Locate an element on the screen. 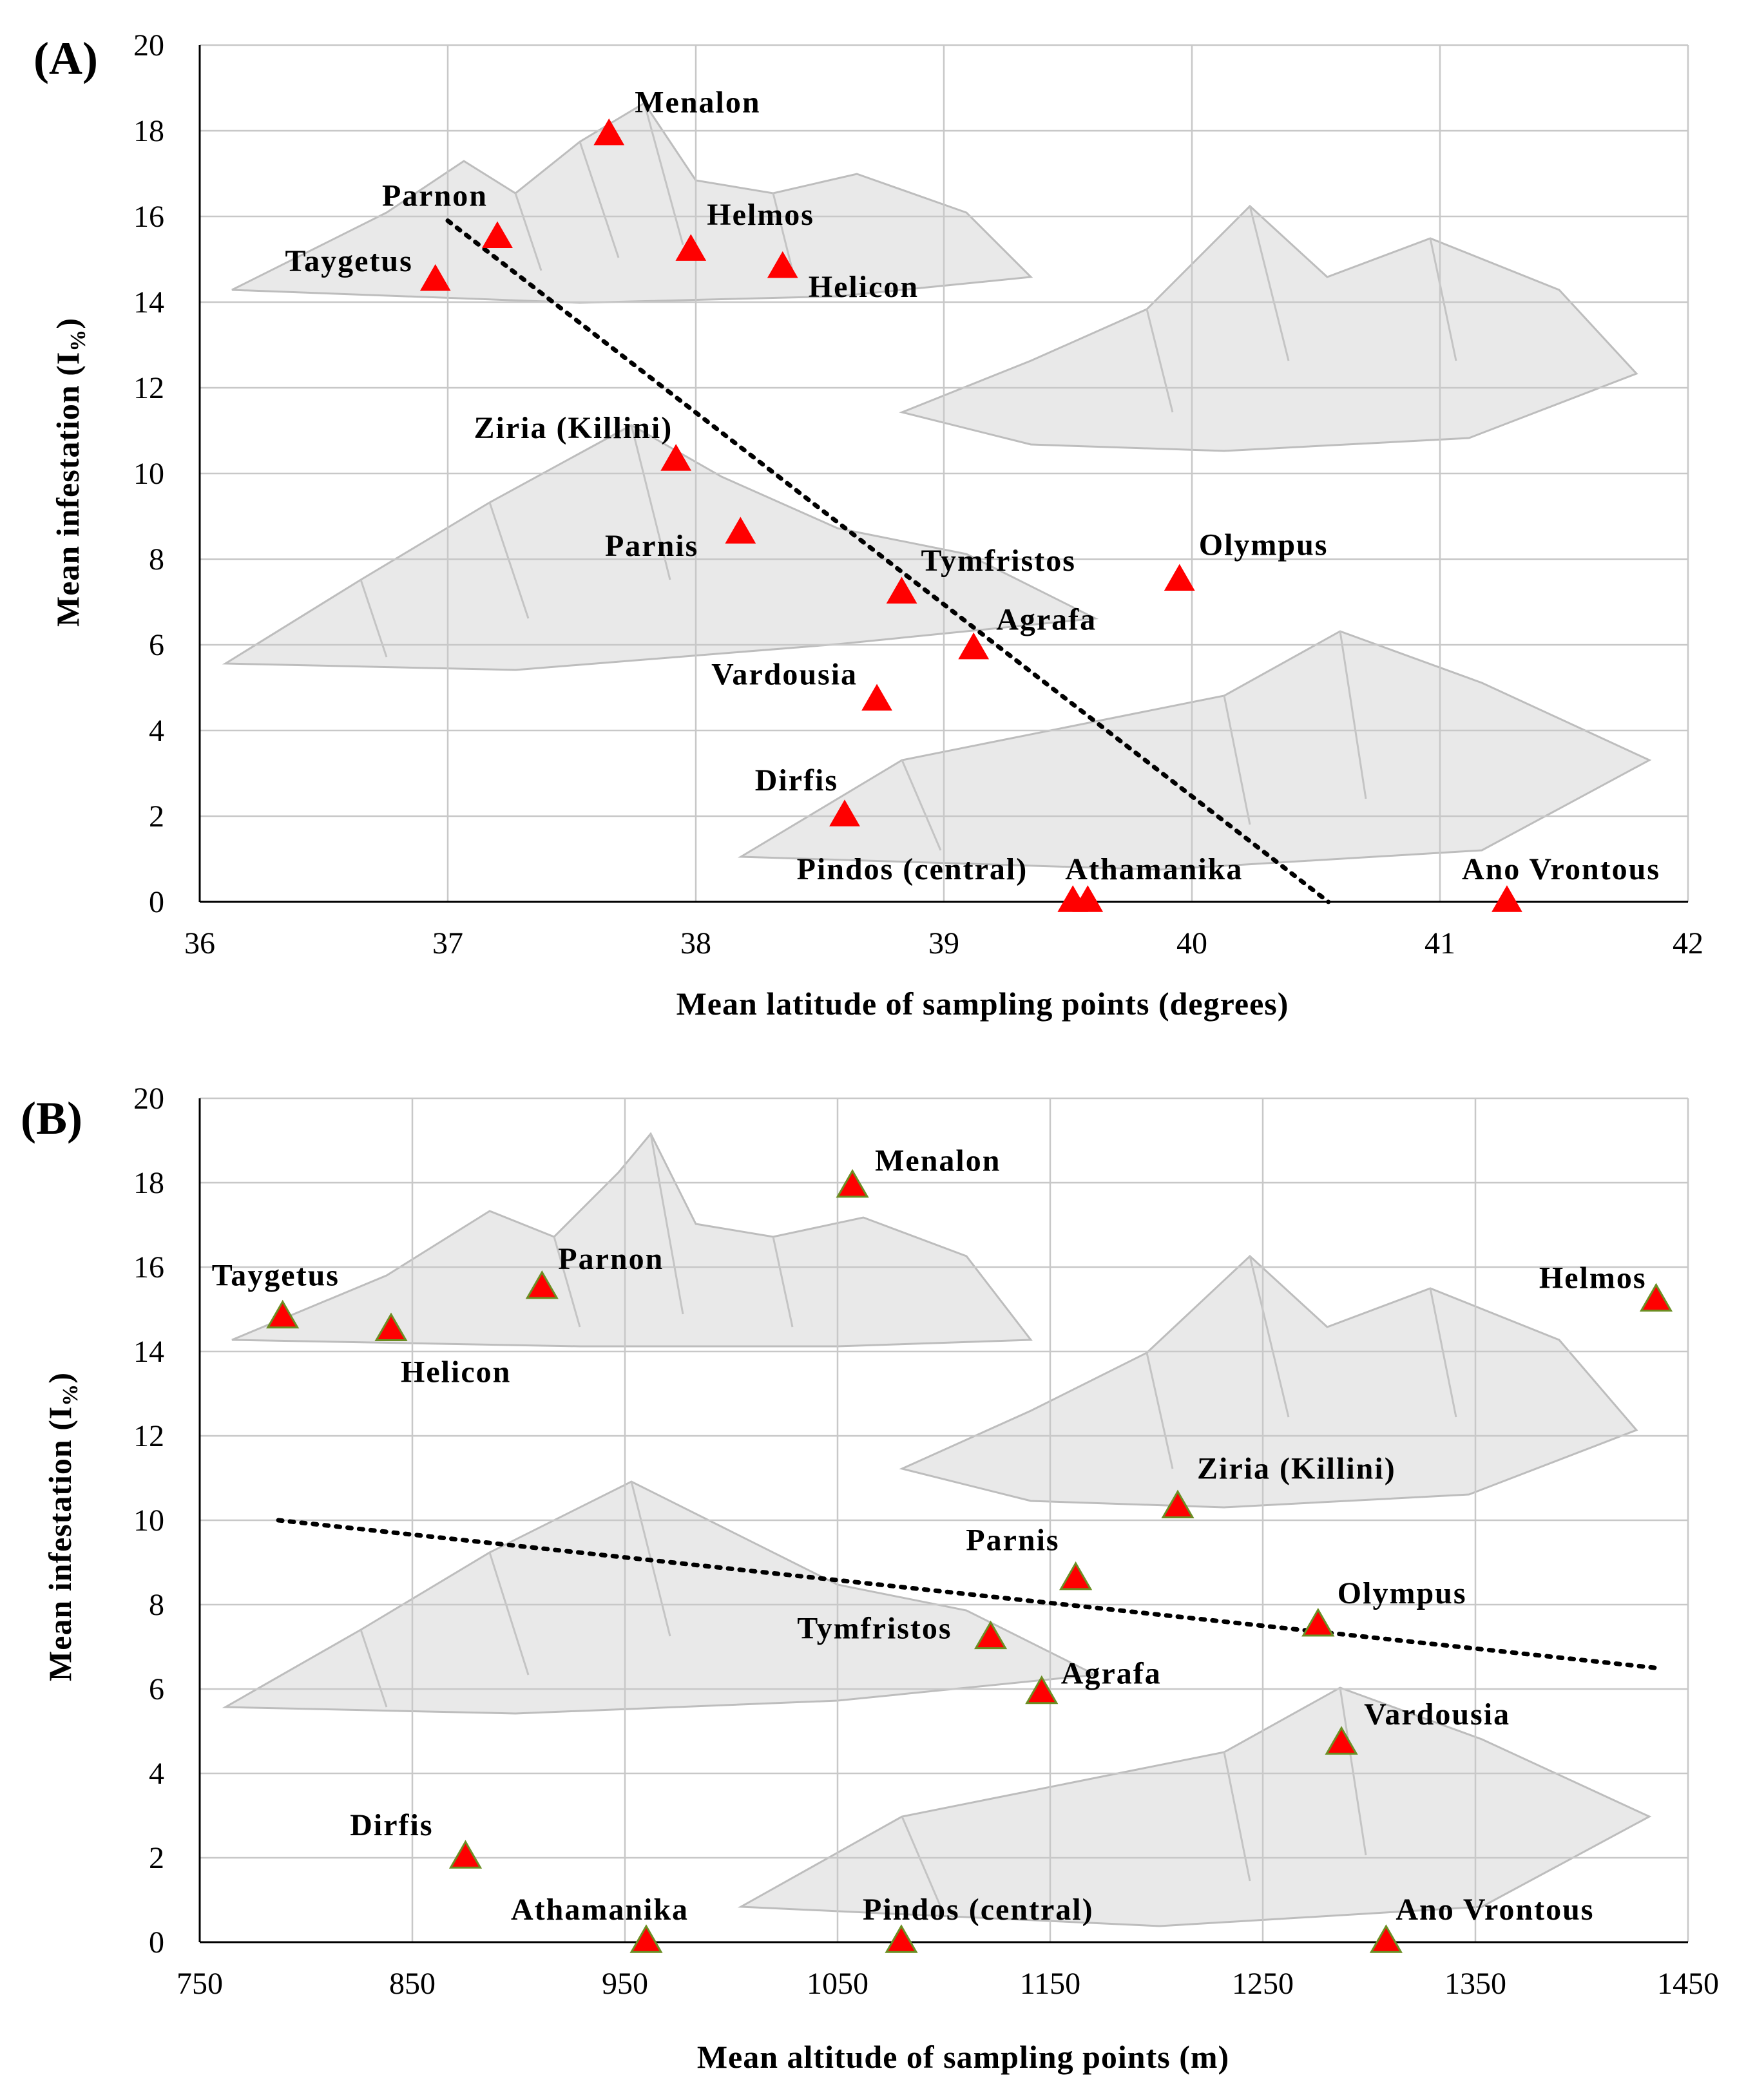  x-tick-label: 42 is located at coordinates (1688, 943).